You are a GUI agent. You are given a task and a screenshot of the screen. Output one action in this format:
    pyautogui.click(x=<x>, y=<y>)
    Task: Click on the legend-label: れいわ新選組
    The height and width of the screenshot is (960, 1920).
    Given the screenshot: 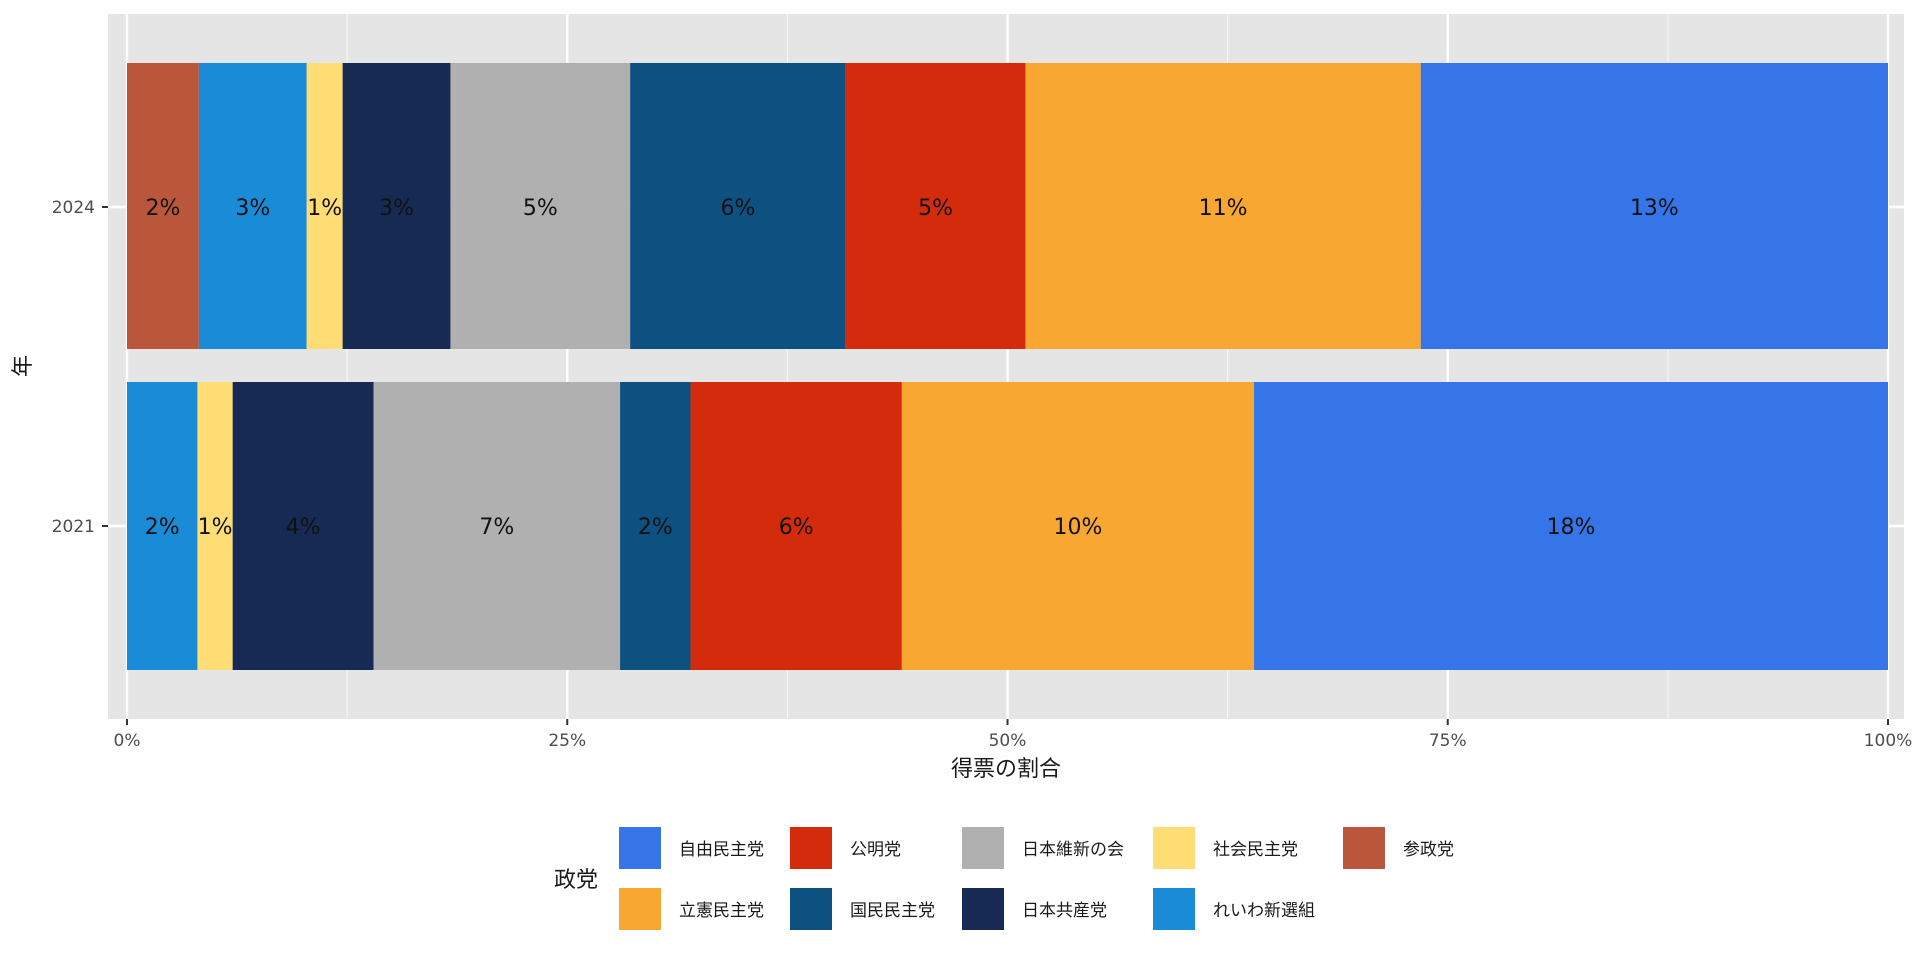 What is the action you would take?
    pyautogui.click(x=1264, y=911)
    